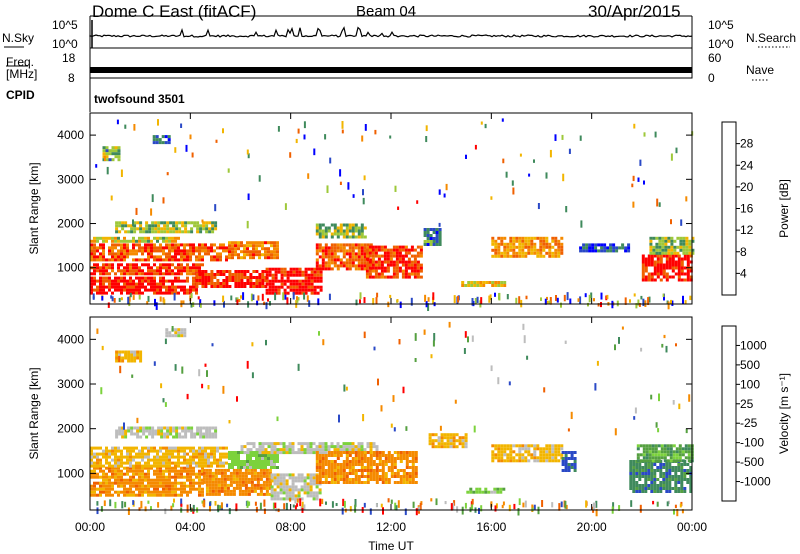 Image resolution: width=800 pixels, height=554 pixels. What do you see at coordinates (20, 95) in the screenshot?
I see `cpid-label: CPID` at bounding box center [20, 95].